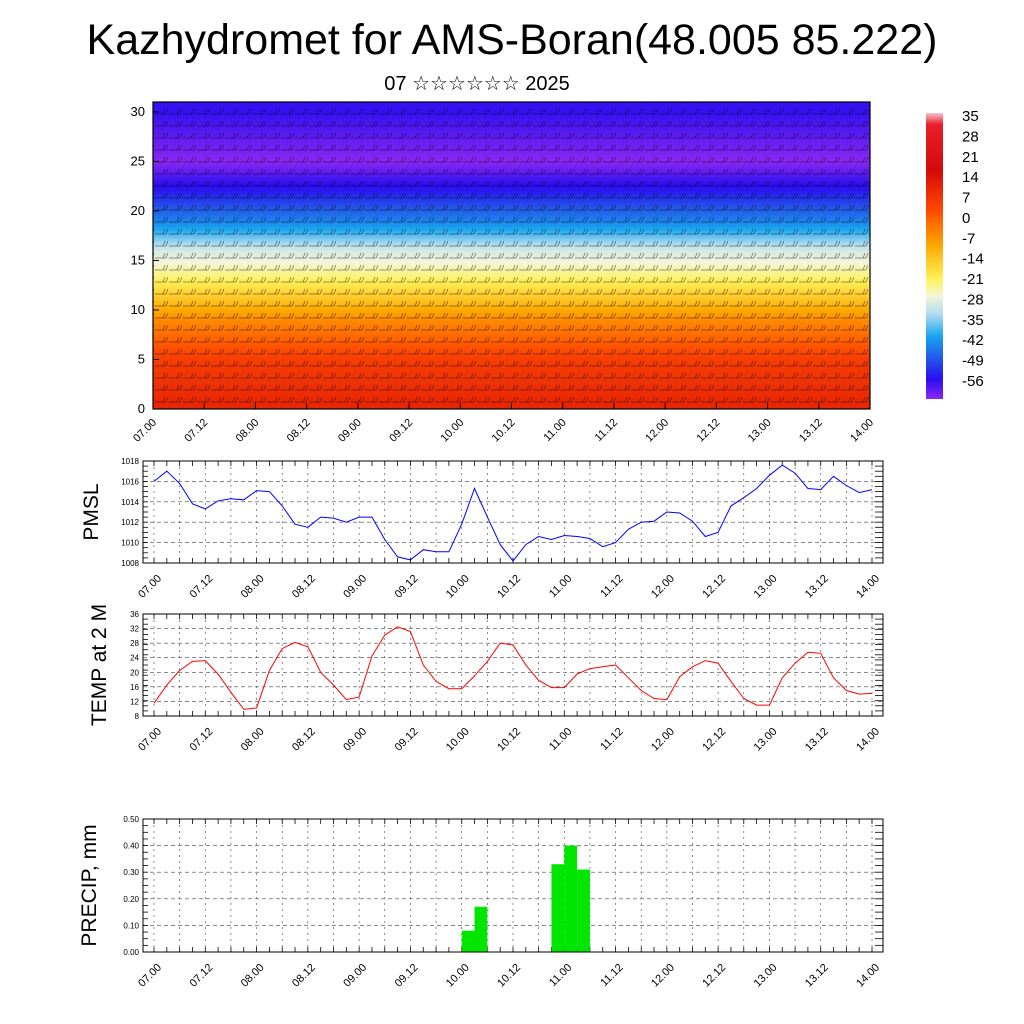 The image size is (1024, 1024). Describe the element at coordinates (973, 340) in the screenshot. I see `colorbar-label: -42` at that location.